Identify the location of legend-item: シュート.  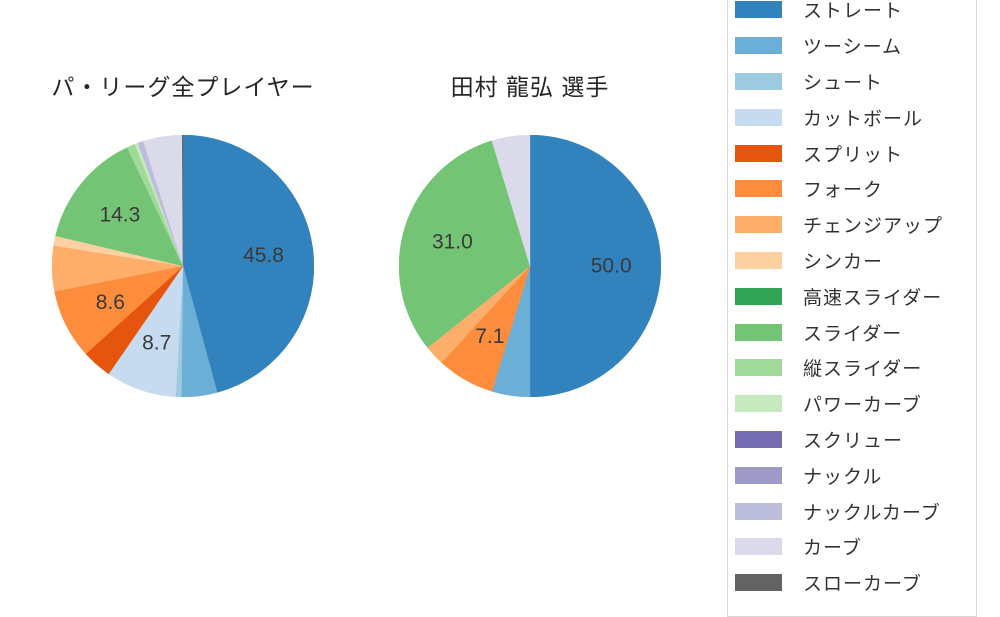
(852, 82).